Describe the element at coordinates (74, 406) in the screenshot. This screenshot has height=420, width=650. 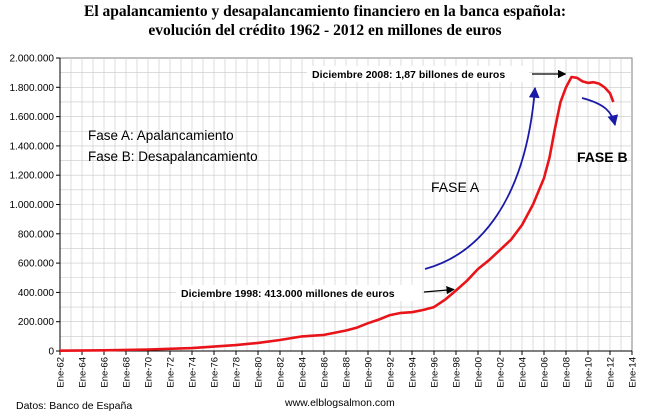
I see `source-note: Datos: Banco de España` at that location.